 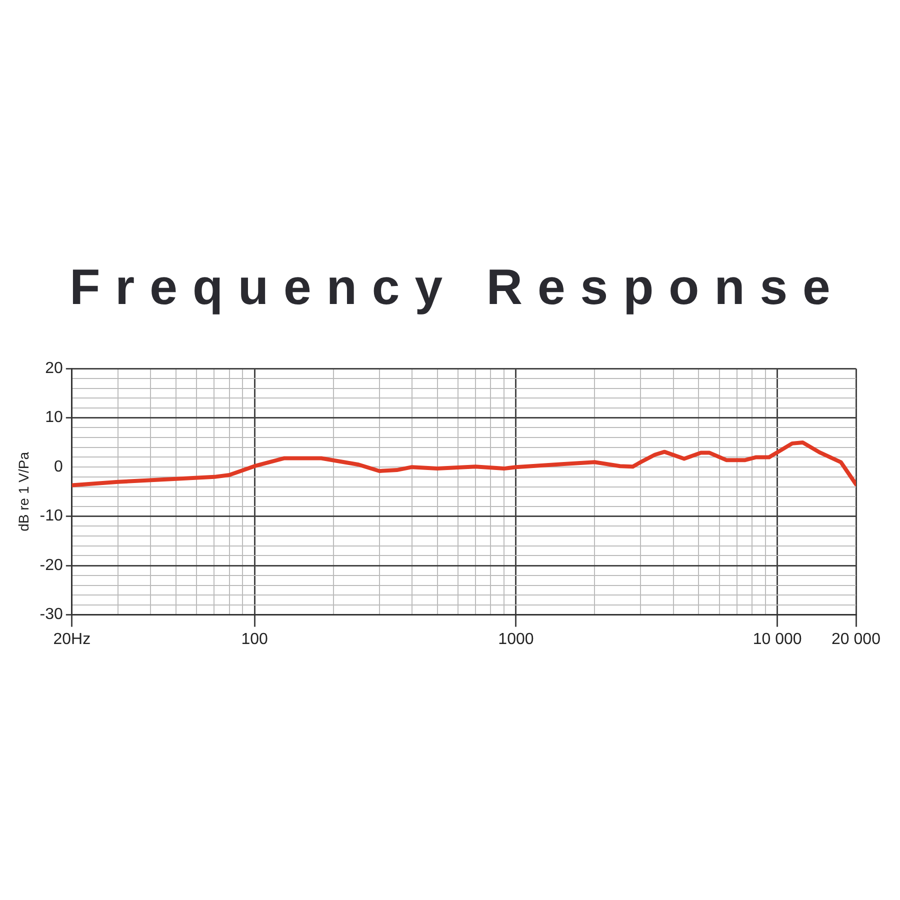 What do you see at coordinates (72, 639) in the screenshot?
I see `x-tick-label: 20Hz` at bounding box center [72, 639].